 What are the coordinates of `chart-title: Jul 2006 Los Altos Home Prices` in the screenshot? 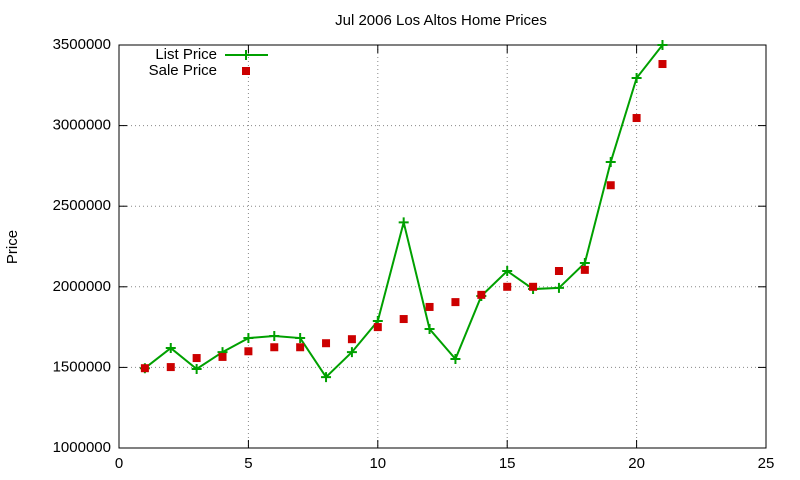 It's located at (441, 20).